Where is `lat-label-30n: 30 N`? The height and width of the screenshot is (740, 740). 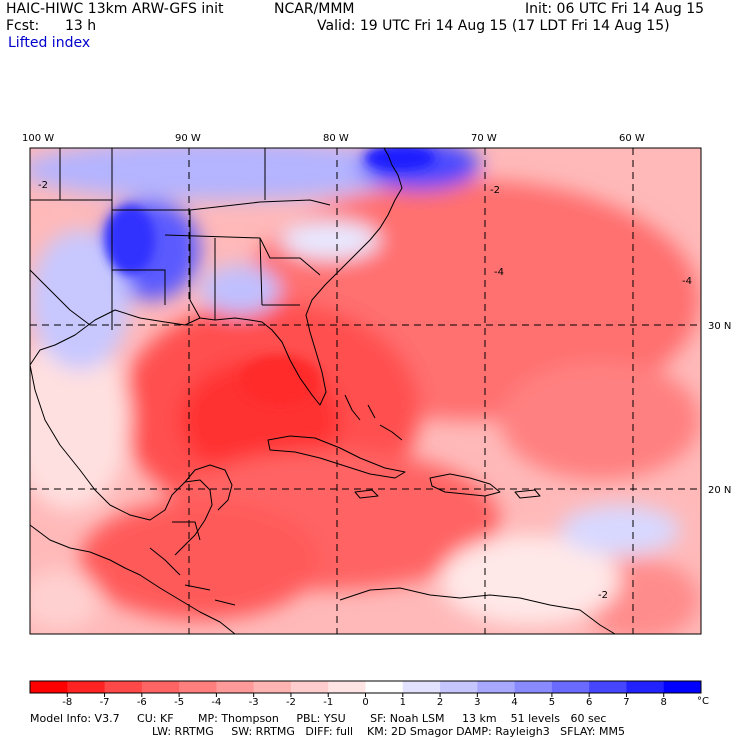
lat-label-30n: 30 N is located at coordinates (719, 326).